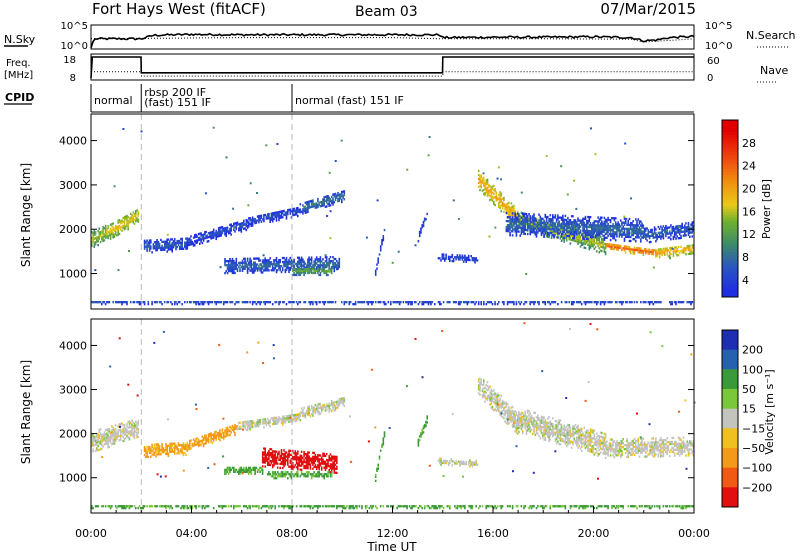 The image size is (800, 558). What do you see at coordinates (745, 280) in the screenshot?
I see `colorbar-tick-label: 4` at bounding box center [745, 280].